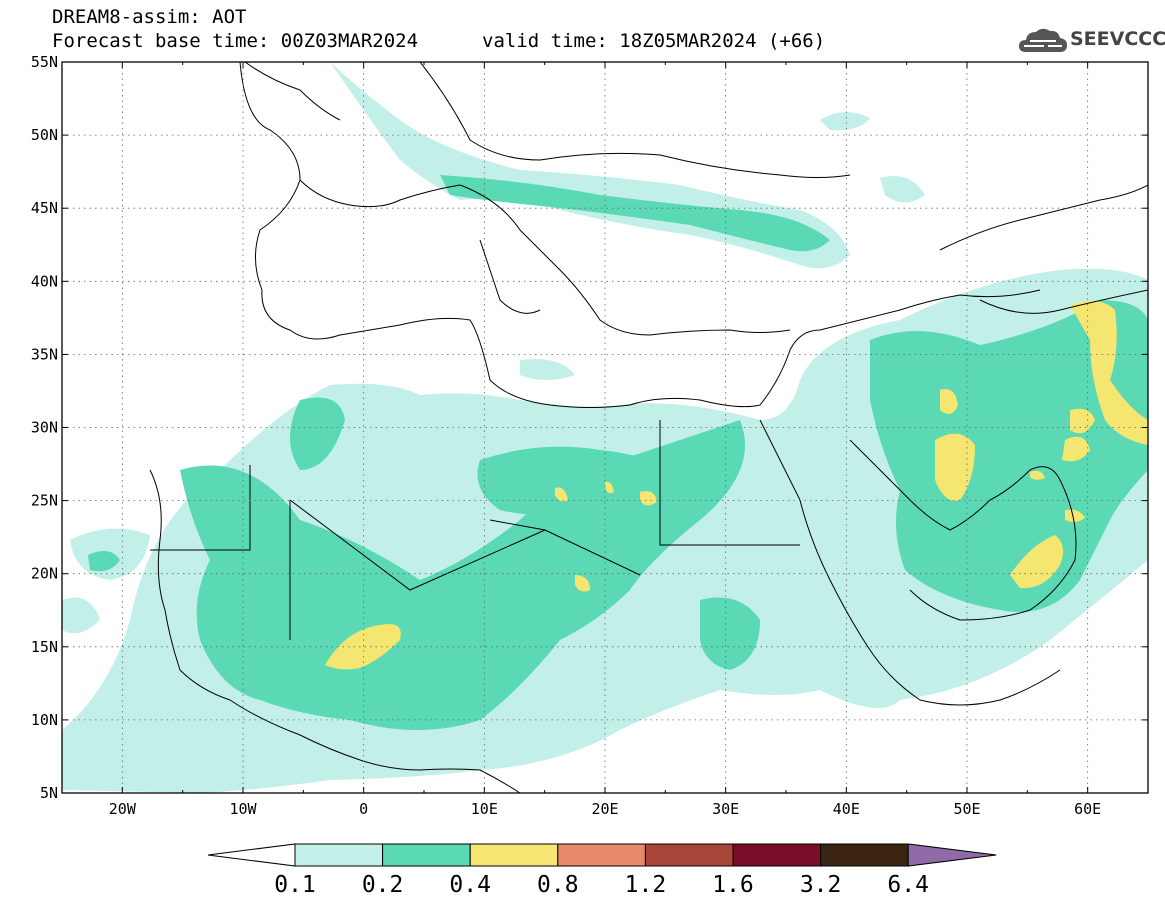  Describe the element at coordinates (44, 354) in the screenshot. I see `lat-label: 35N` at that location.